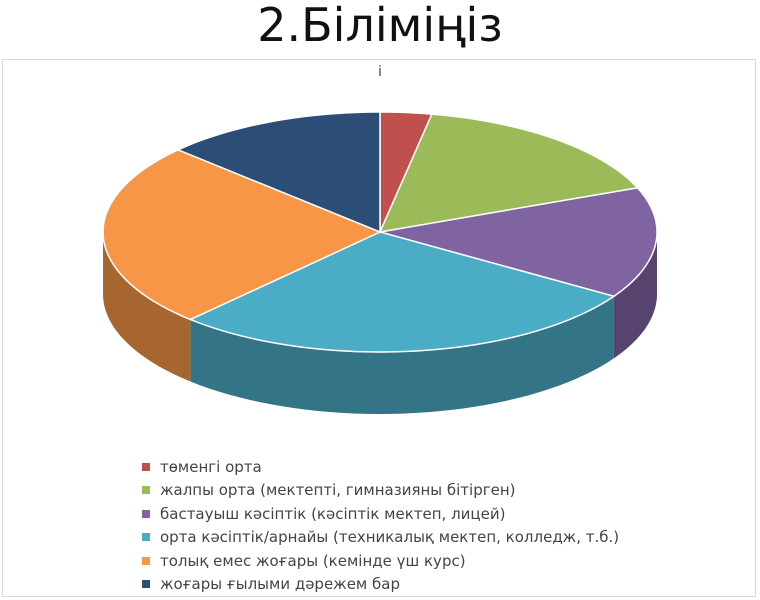 Image resolution: width=760 pixels, height=600 pixels. What do you see at coordinates (380, 72) in the screenshot?
I see `chart-title: і` at bounding box center [380, 72].